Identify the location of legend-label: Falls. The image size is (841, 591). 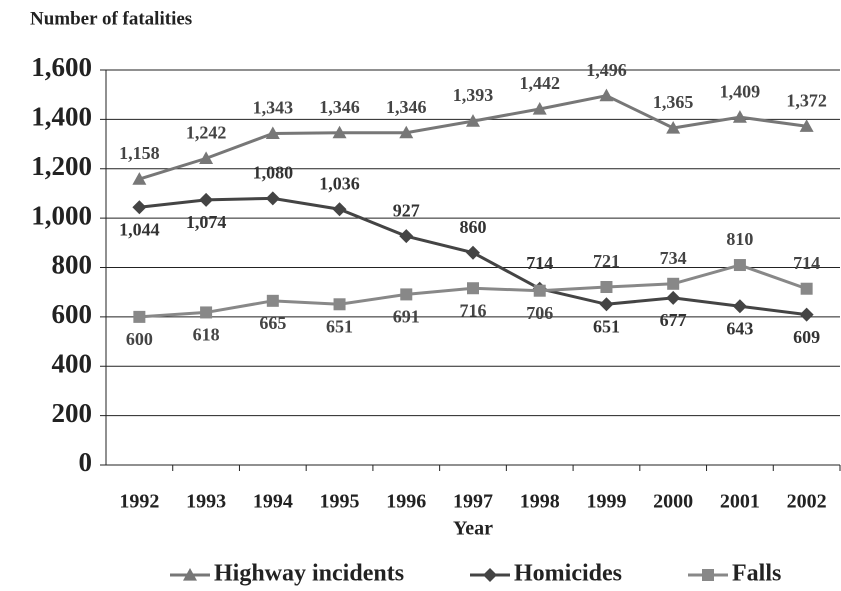
(756, 574).